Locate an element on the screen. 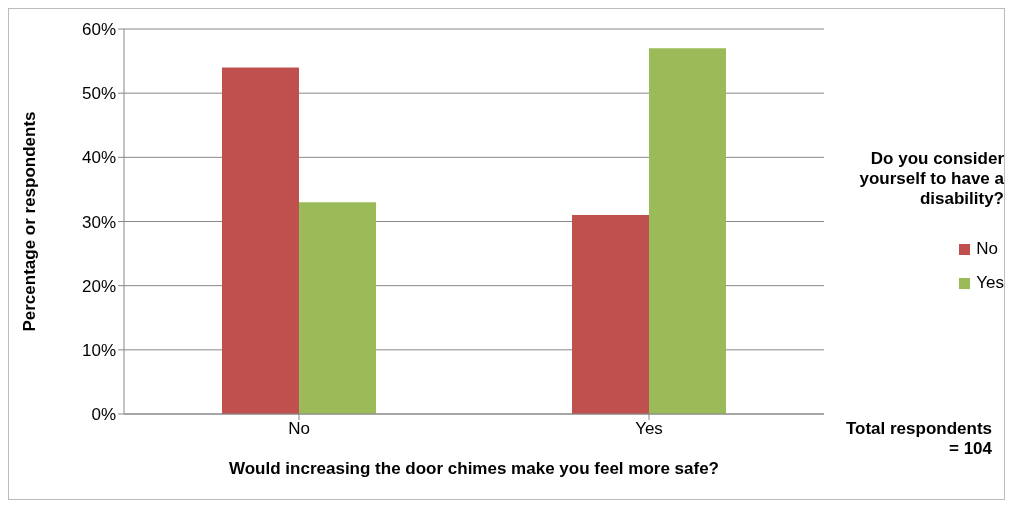 The width and height of the screenshot is (1013, 508). y-tick-label: 0% is located at coordinates (103, 415).